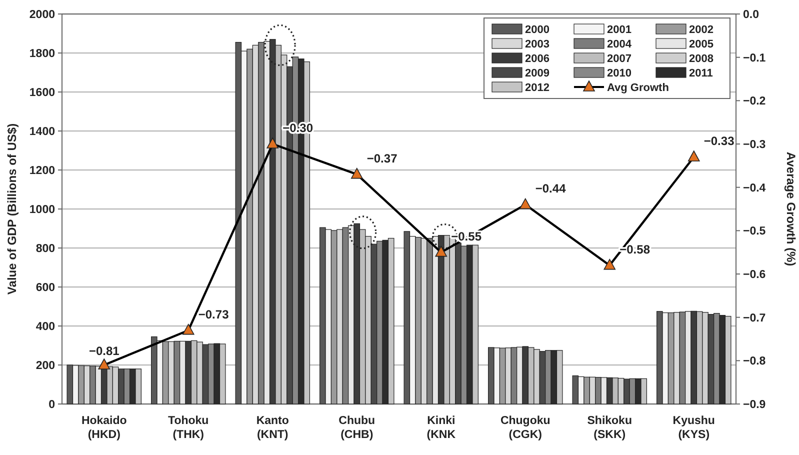 The width and height of the screenshot is (799, 455). I want to click on x-tick-label: Shikoku (SKK), so click(609, 428).